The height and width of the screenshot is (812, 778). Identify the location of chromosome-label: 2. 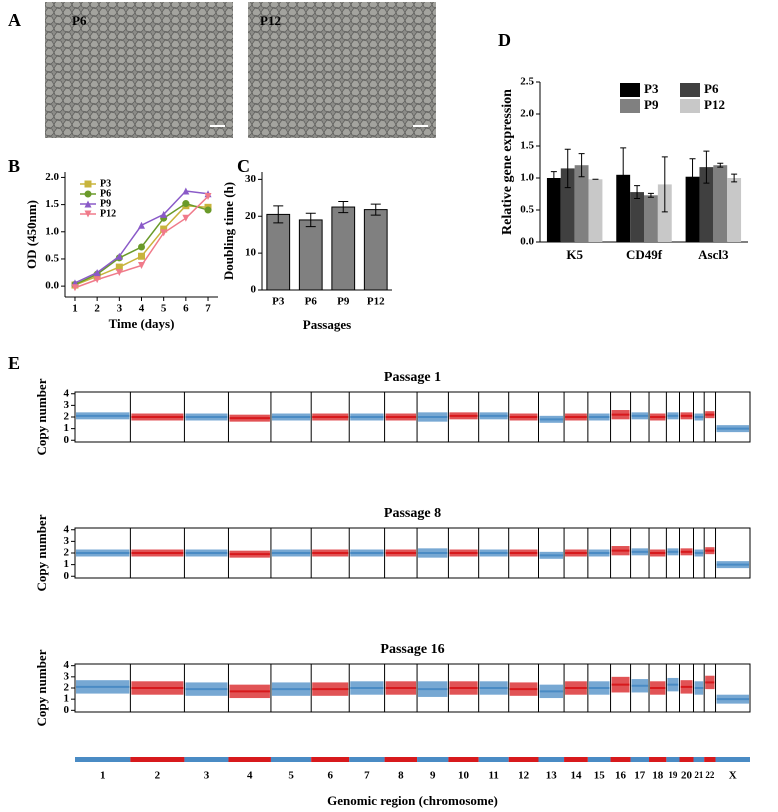
(158, 776).